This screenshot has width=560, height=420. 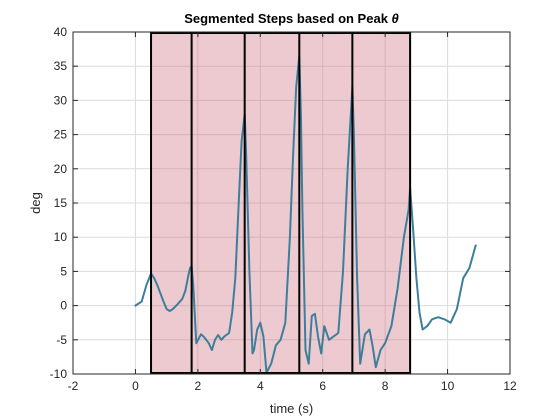 What do you see at coordinates (61, 100) in the screenshot?
I see `y-tick-label: 30` at bounding box center [61, 100].